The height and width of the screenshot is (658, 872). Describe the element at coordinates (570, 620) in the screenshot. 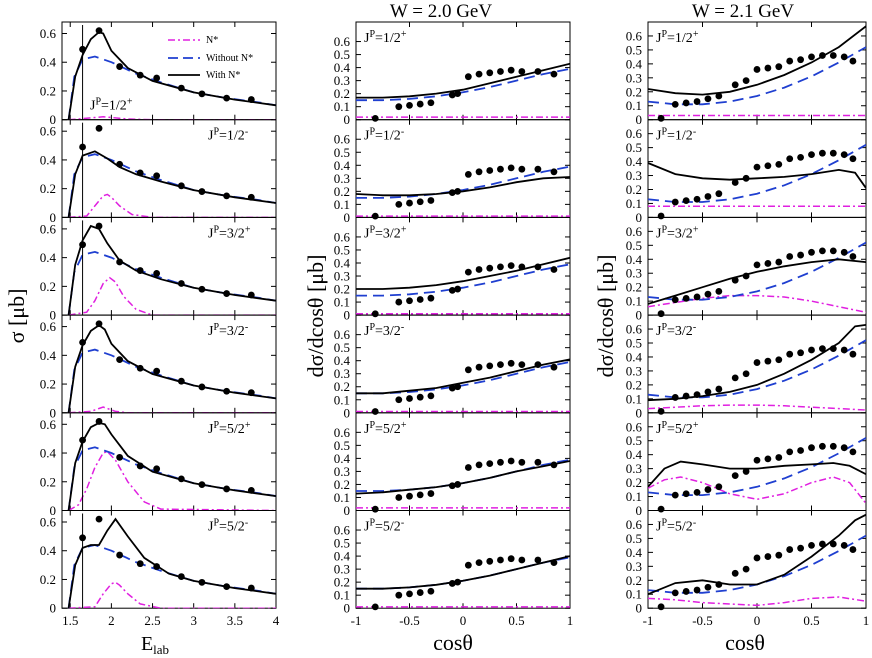

I see `x-tick-label: 1` at that location.